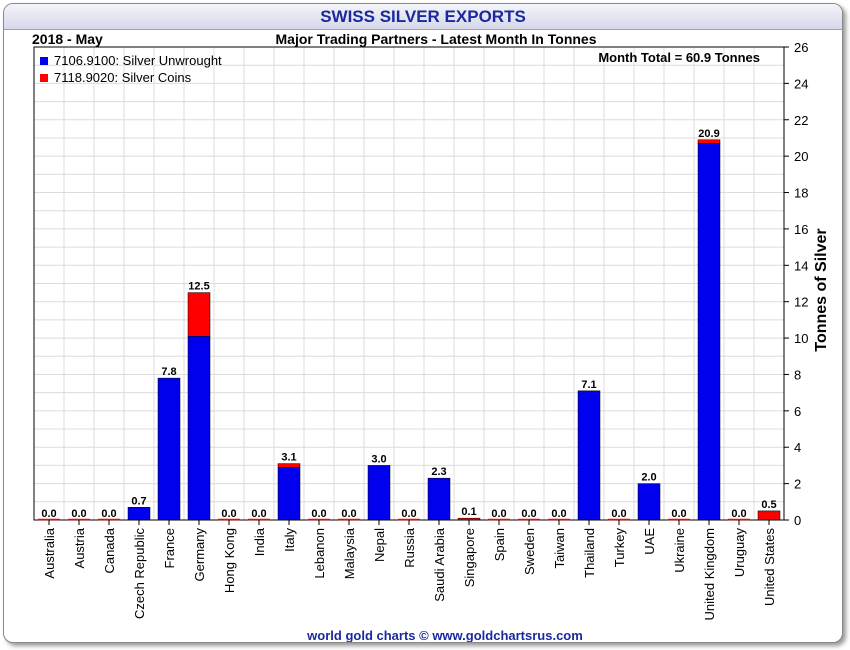  Describe the element at coordinates (801, 193) in the screenshot. I see `y-tick-label: 18` at that location.